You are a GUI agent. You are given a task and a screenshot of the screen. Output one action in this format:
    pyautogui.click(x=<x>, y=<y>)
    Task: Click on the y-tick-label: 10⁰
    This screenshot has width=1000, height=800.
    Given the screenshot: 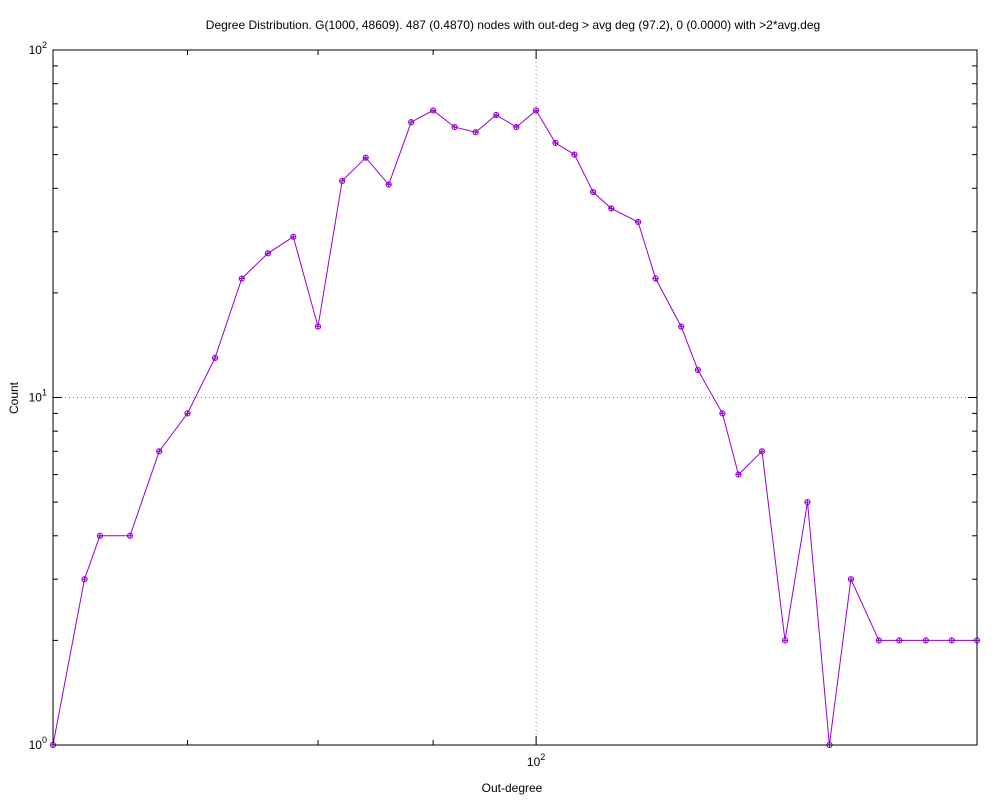 What is the action you would take?
    pyautogui.click(x=38, y=743)
    